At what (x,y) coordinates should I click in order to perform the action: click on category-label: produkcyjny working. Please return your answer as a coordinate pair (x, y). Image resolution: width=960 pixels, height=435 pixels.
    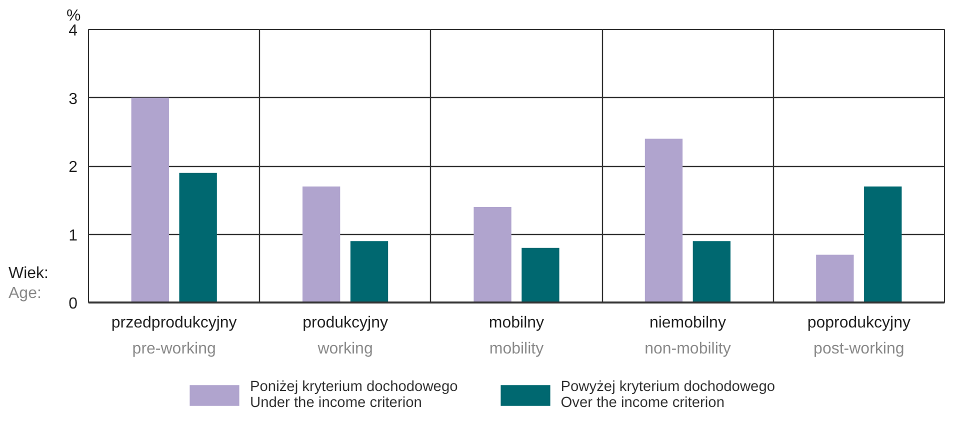
    Looking at the image, I should click on (345, 336).